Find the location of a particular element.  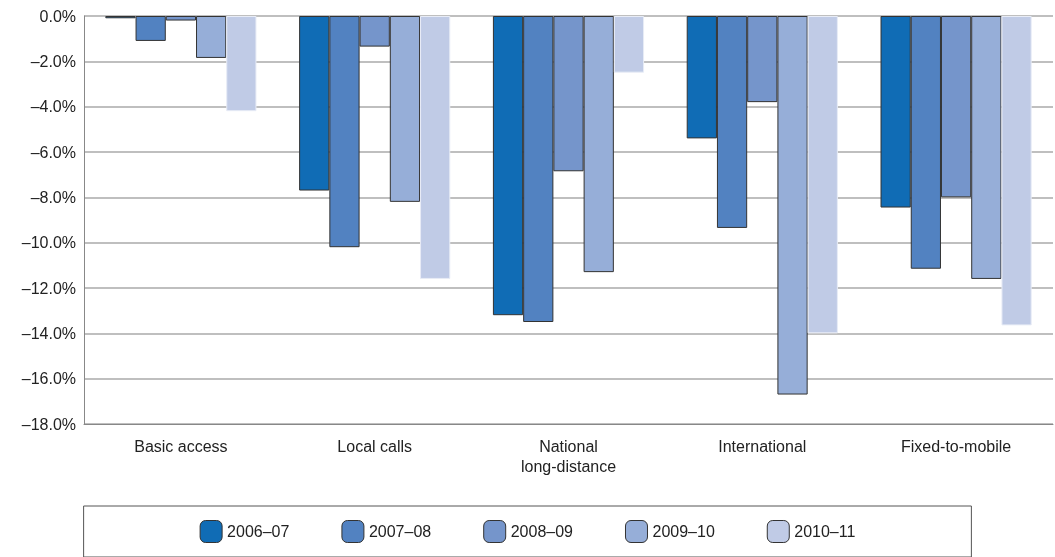

y-tick-label: –4.0% is located at coordinates (53, 107).